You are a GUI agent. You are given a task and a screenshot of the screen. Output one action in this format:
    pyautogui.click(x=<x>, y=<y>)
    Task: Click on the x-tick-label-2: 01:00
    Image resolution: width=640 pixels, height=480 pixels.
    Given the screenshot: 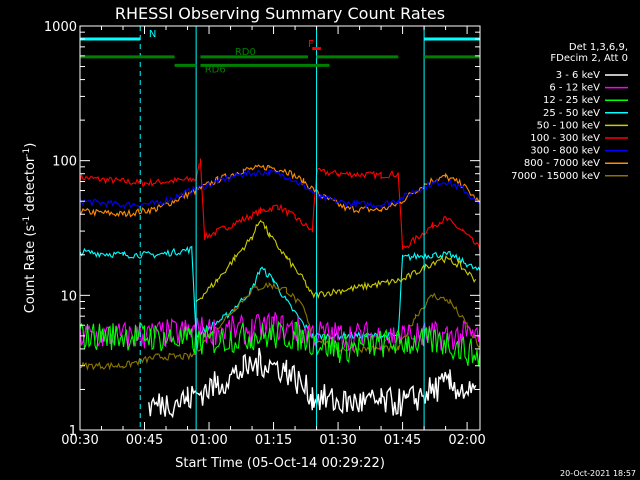 What is the action you would take?
    pyautogui.click(x=208, y=440)
    